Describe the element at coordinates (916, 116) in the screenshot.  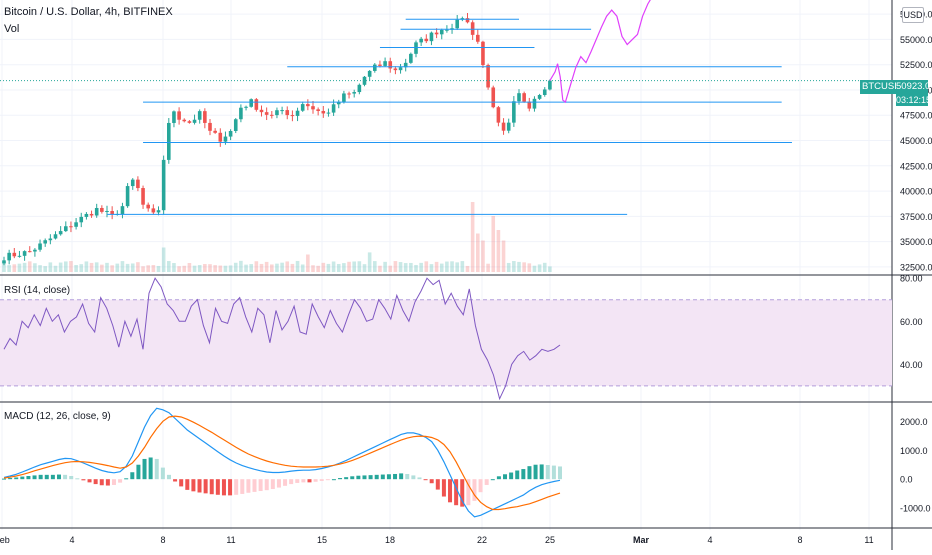
I see `price-axis-tick: 47500.0` at that location.